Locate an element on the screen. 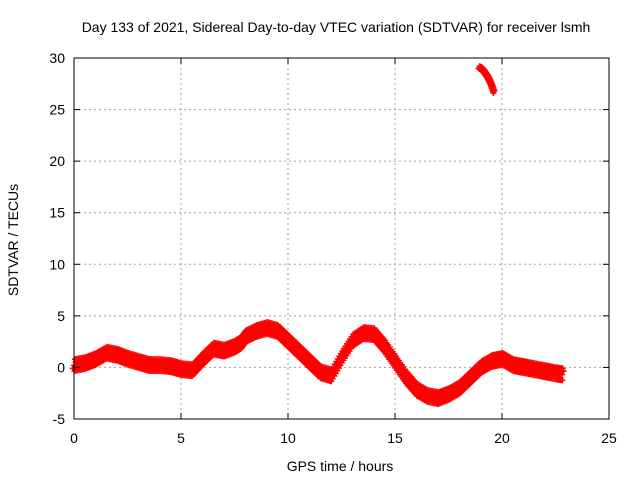 The image size is (640, 480). x-axis-label: GPS time / hours is located at coordinates (340, 466).